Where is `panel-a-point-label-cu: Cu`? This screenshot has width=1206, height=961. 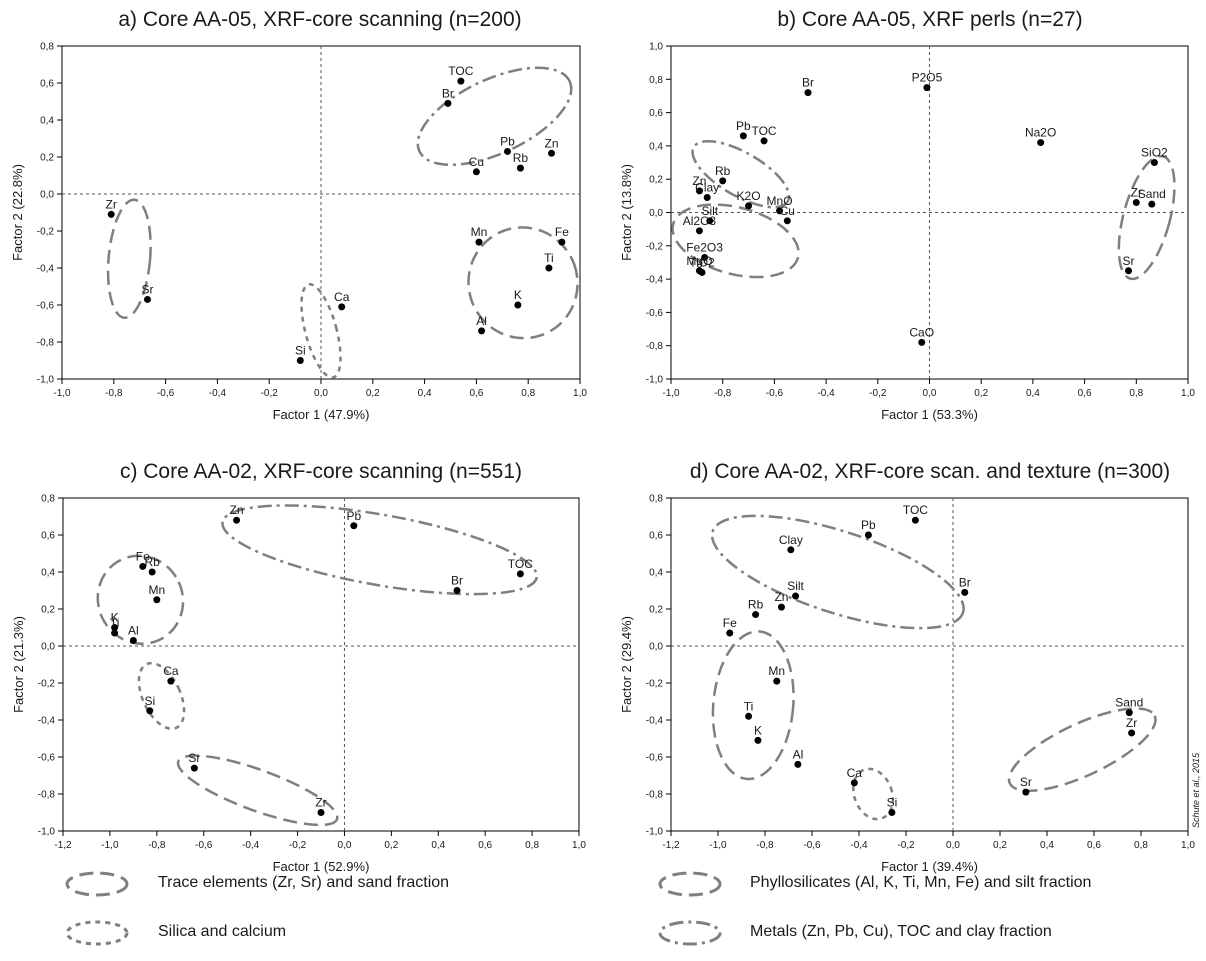
panel-a-point-label-cu: Cu is located at coordinates (476, 162).